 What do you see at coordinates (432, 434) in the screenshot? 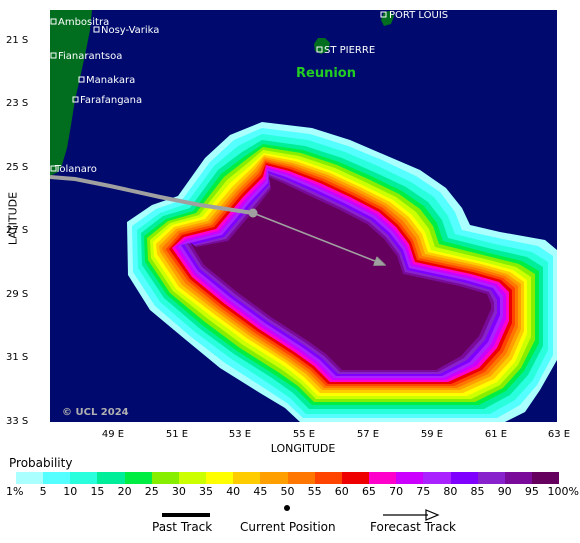
I see `x-tick: 59 E` at bounding box center [432, 434].